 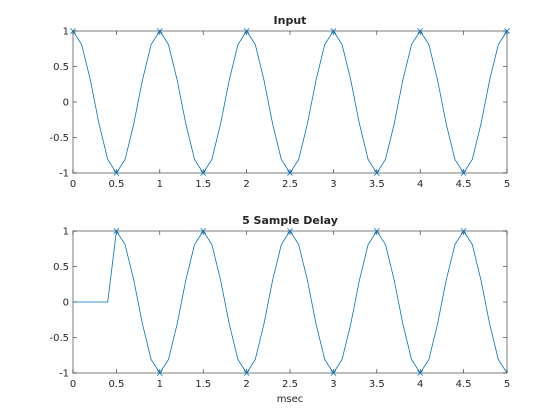 What do you see at coordinates (290, 20) in the screenshot?
I see `chart-title: Input` at bounding box center [290, 20].